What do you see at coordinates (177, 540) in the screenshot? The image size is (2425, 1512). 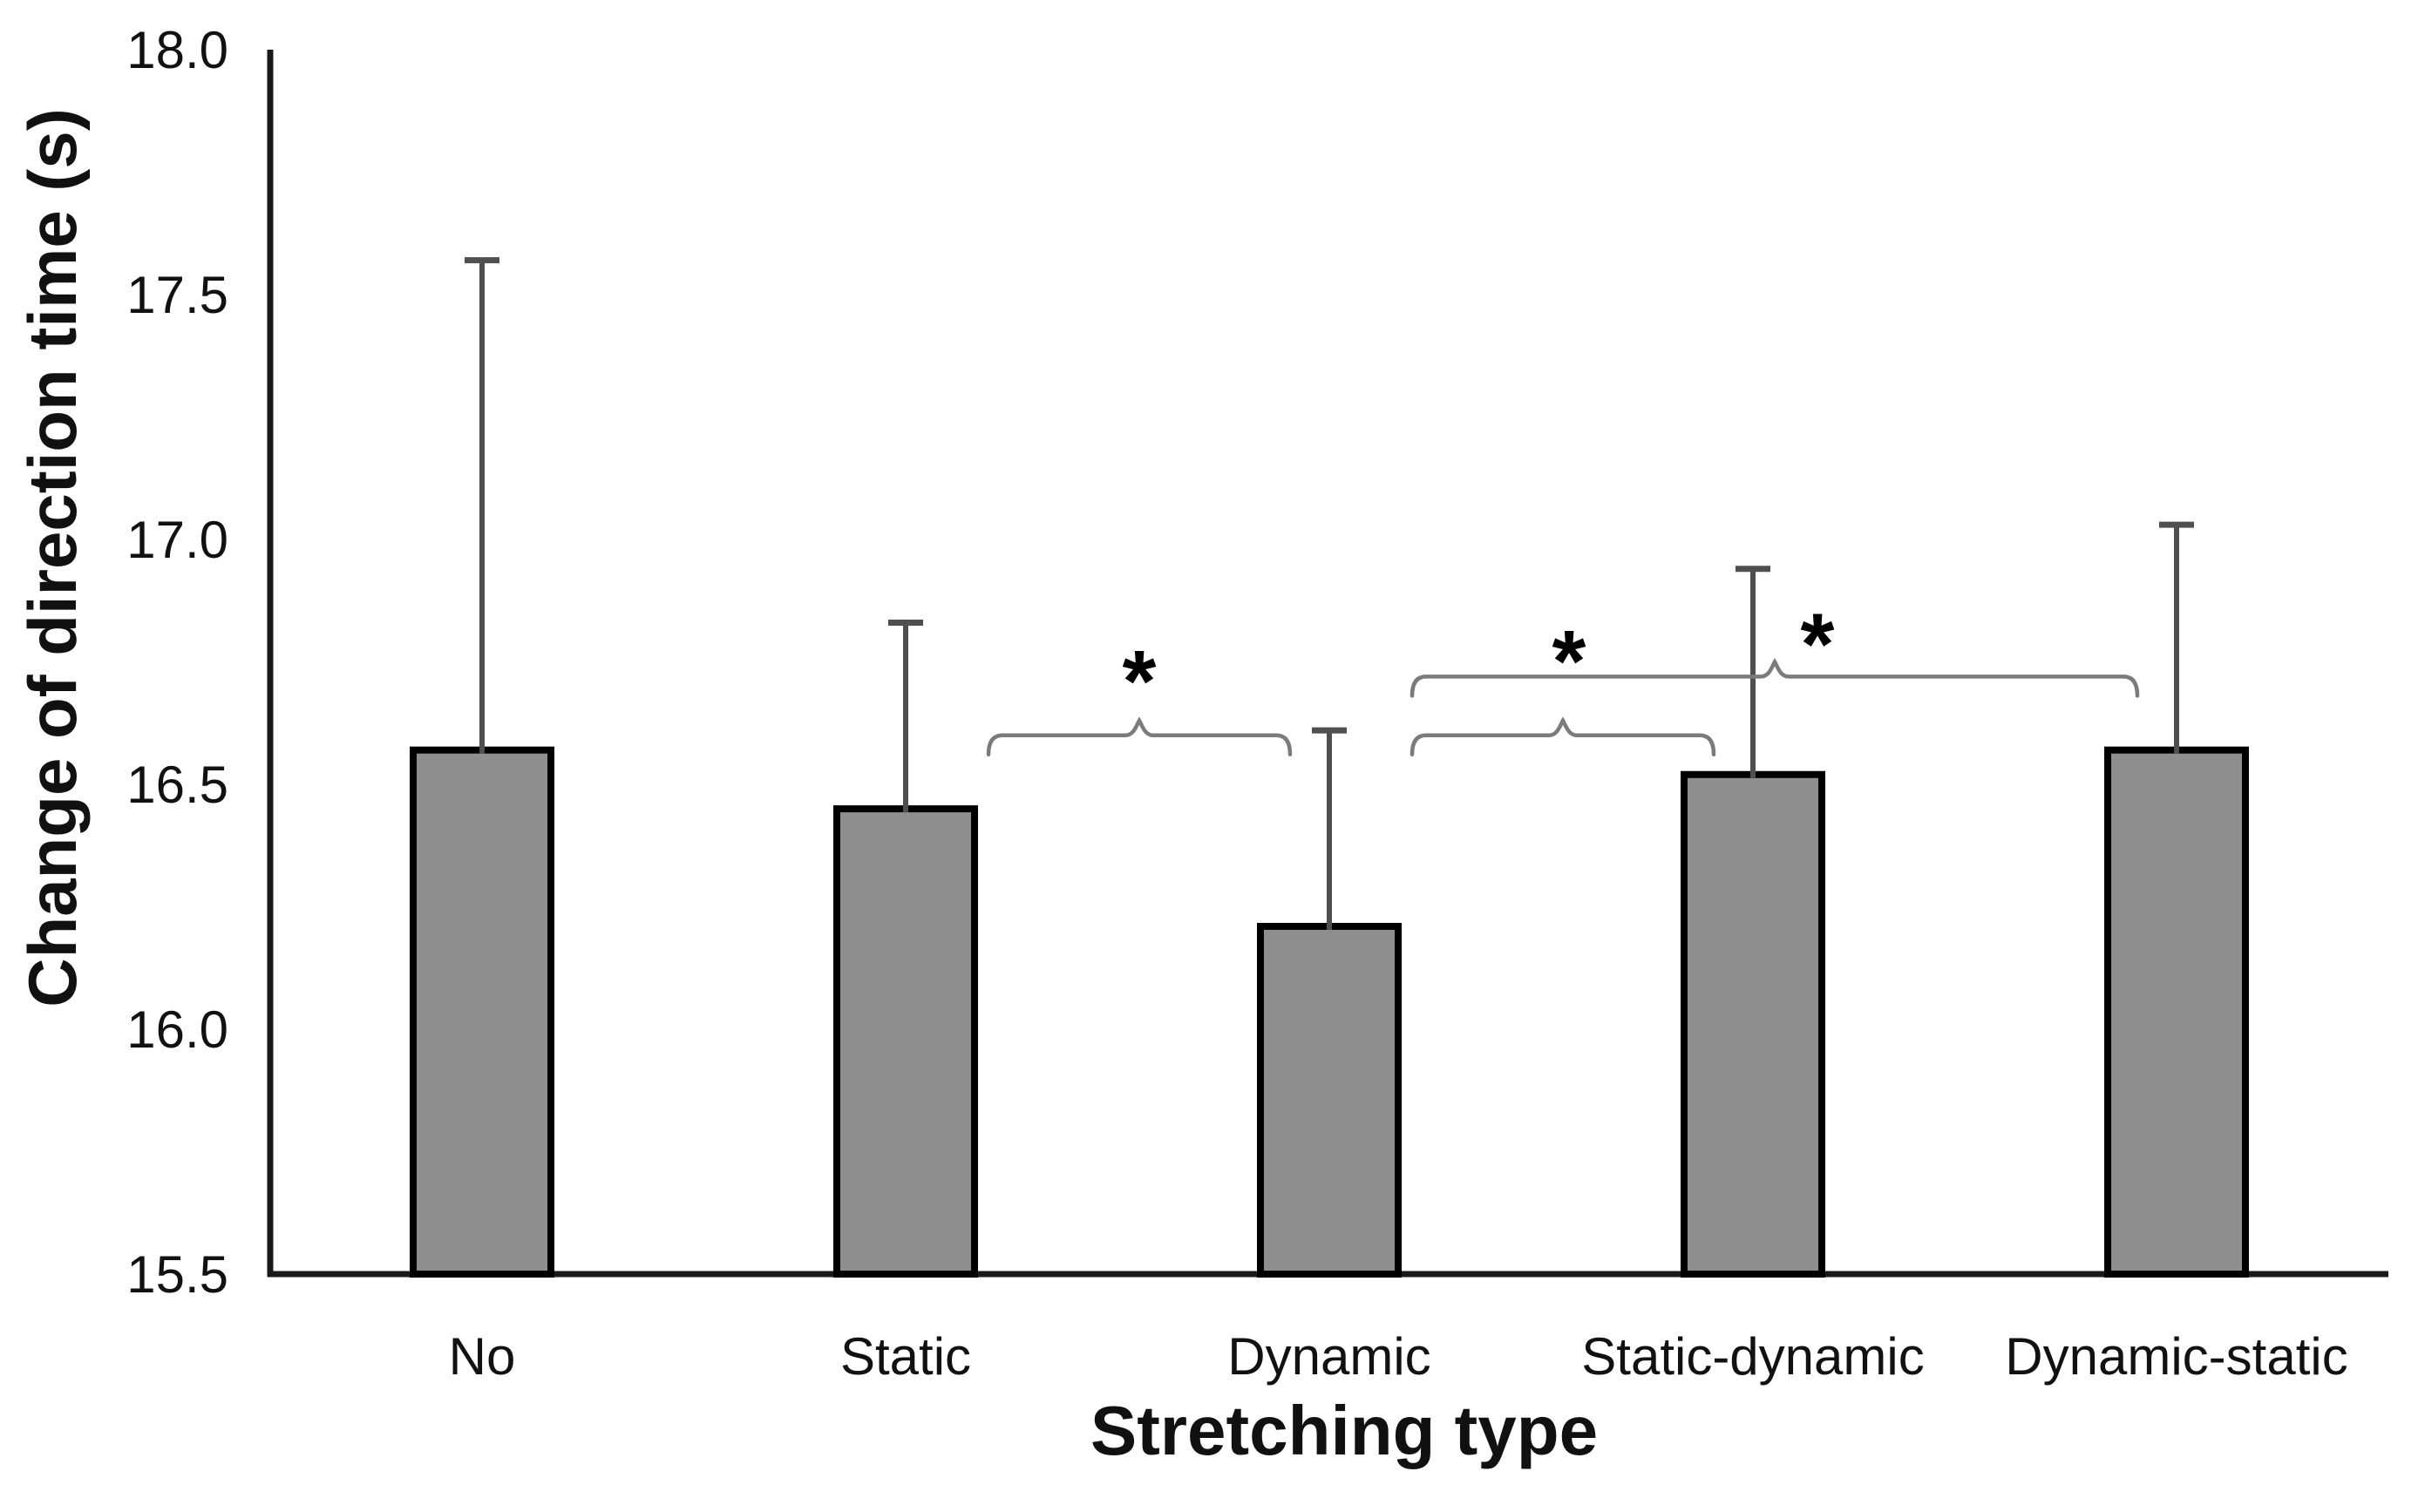 I see `y-tick-label: 17.0` at bounding box center [177, 540].